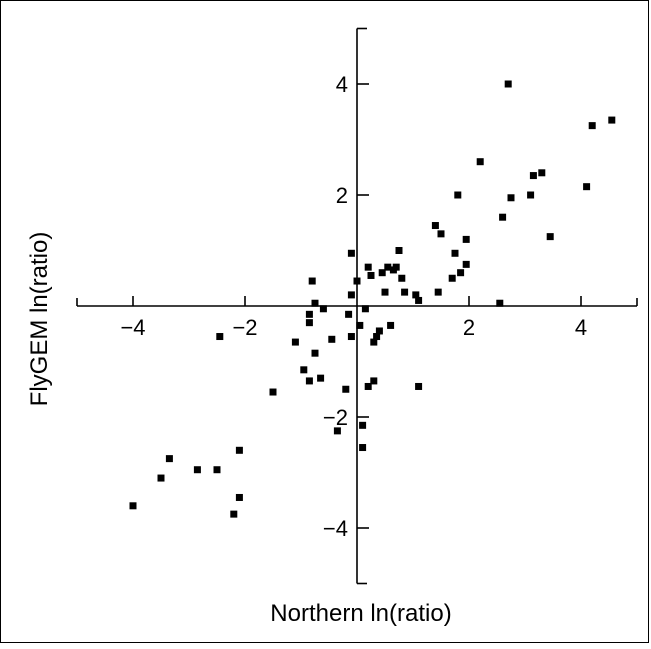 This screenshot has height=649, width=651. I want to click on y-tick-label: −4, so click(335, 528).